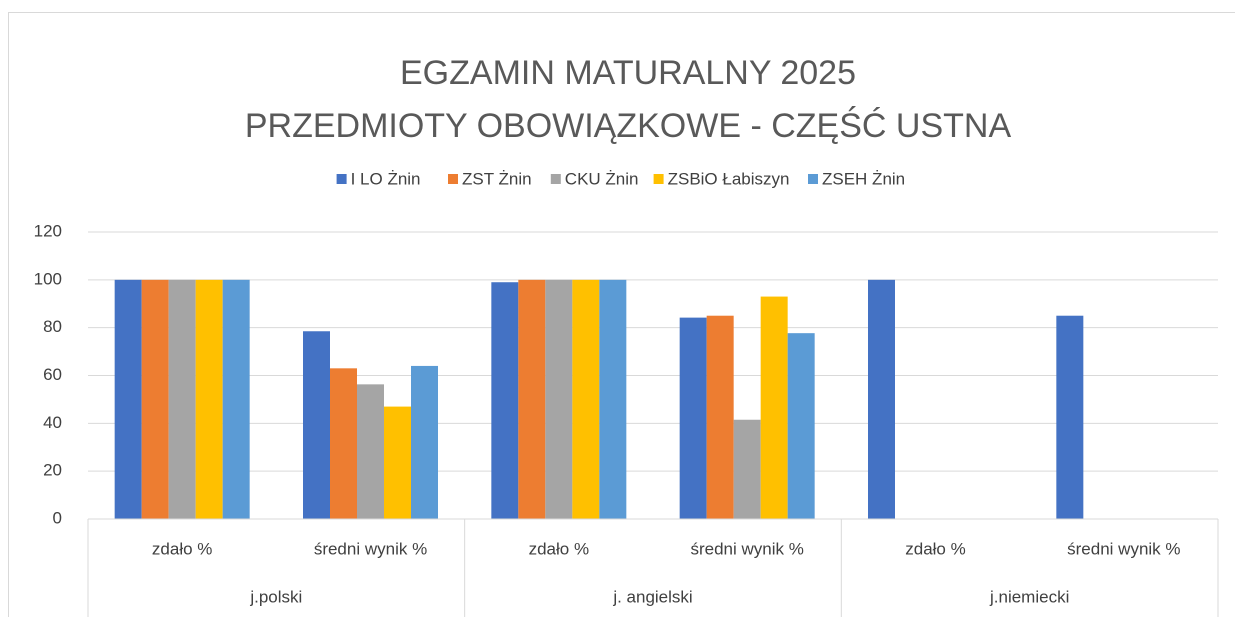 This screenshot has width=1235, height=617. Describe the element at coordinates (863, 178) in the screenshot. I see `legend-label: ZSEH Żnin` at that location.